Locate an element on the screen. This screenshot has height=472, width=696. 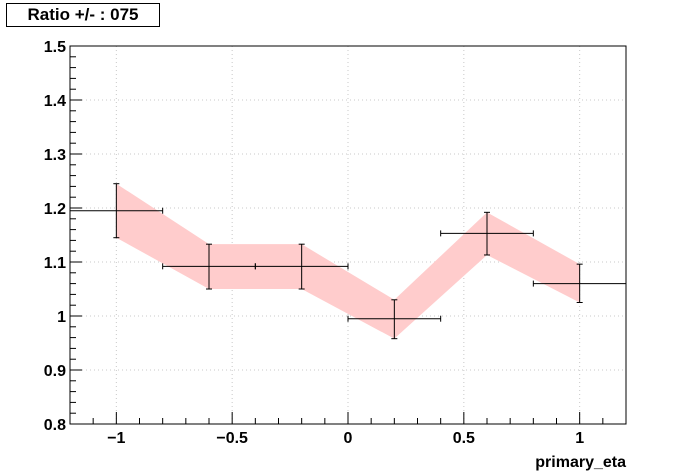
x-tick-label: 0.5 is located at coordinates (464, 438).